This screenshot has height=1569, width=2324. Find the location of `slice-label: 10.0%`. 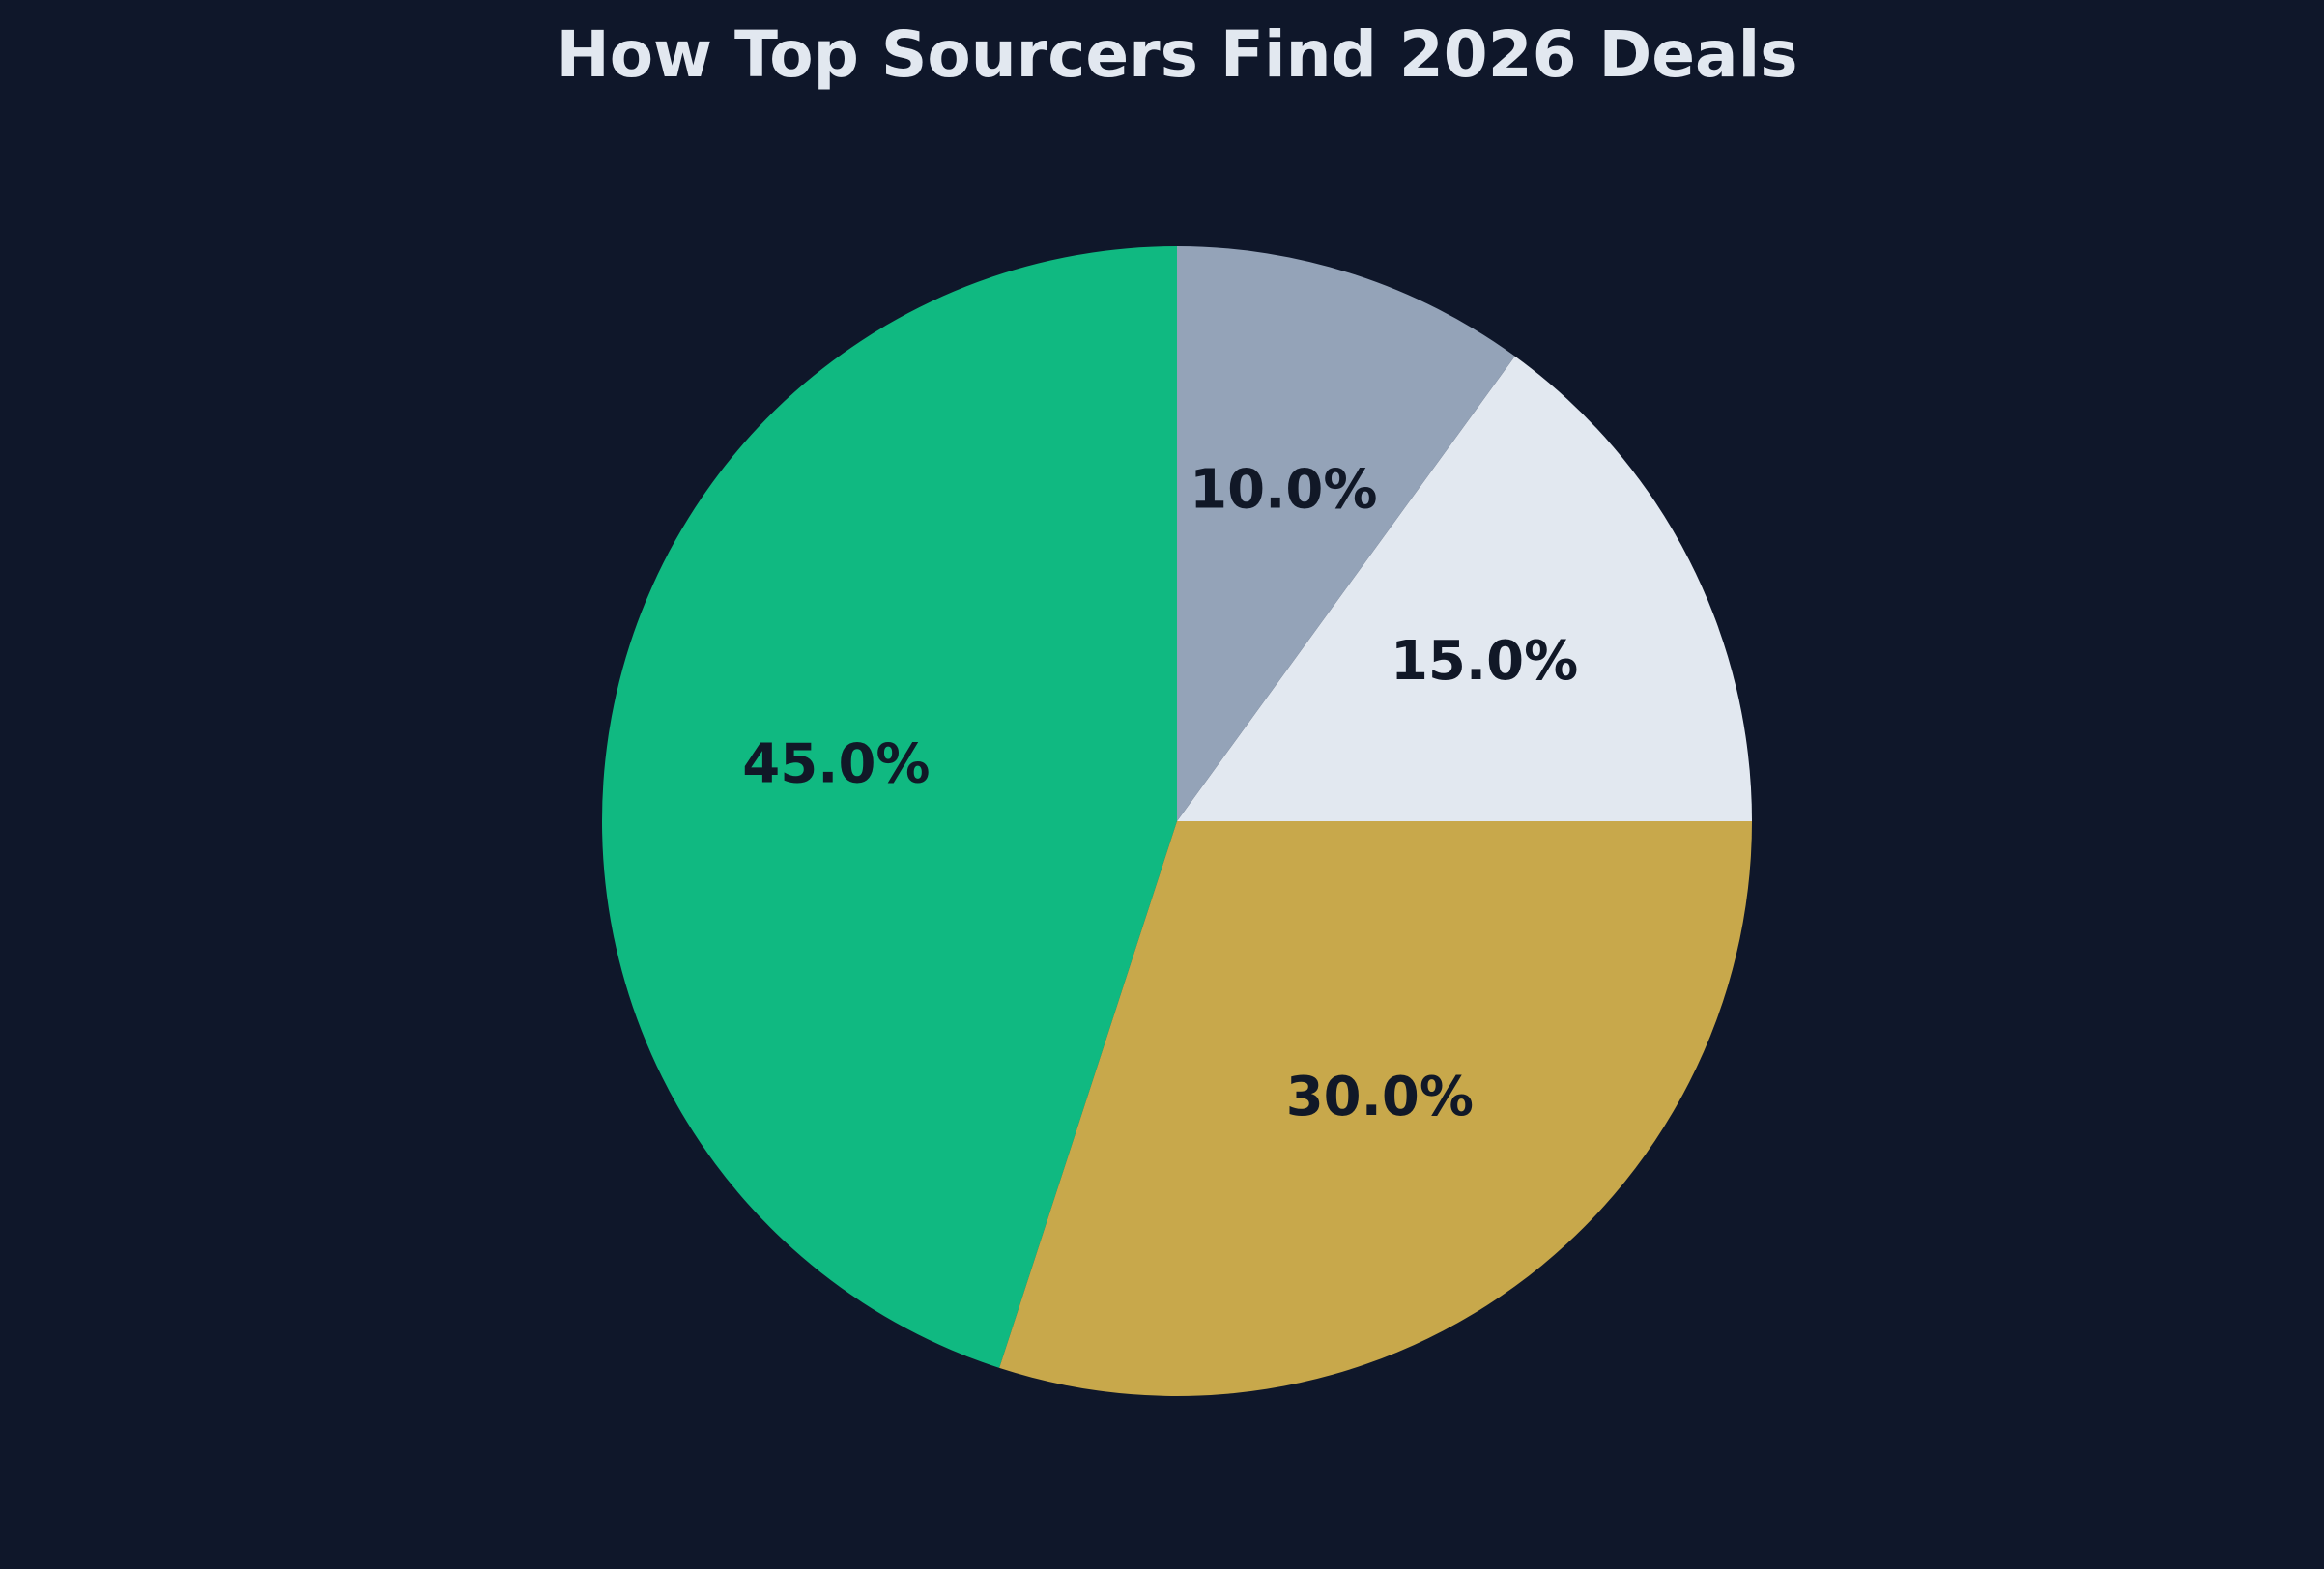

slice-label: 10.0% is located at coordinates (1284, 490).